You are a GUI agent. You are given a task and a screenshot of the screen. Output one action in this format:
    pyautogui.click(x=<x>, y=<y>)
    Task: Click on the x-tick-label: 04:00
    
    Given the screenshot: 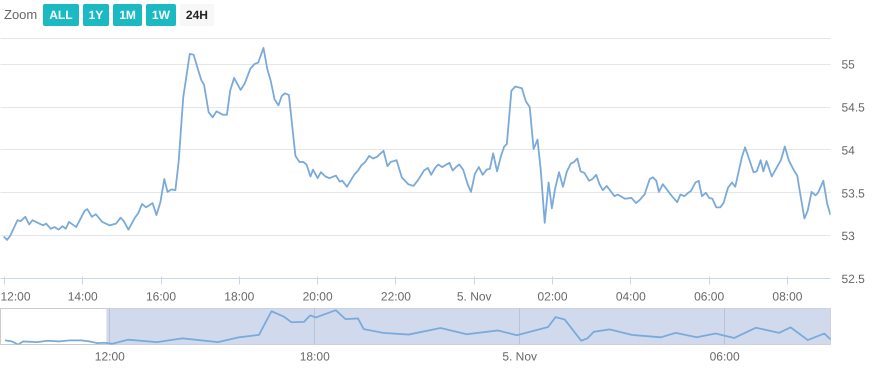 What is the action you would take?
    pyautogui.click(x=631, y=297)
    